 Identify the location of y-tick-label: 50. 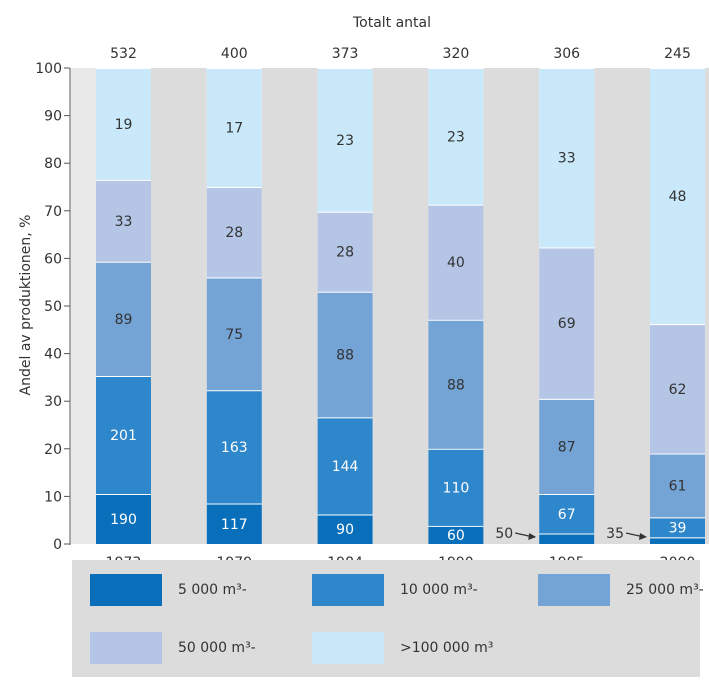
(53, 307).